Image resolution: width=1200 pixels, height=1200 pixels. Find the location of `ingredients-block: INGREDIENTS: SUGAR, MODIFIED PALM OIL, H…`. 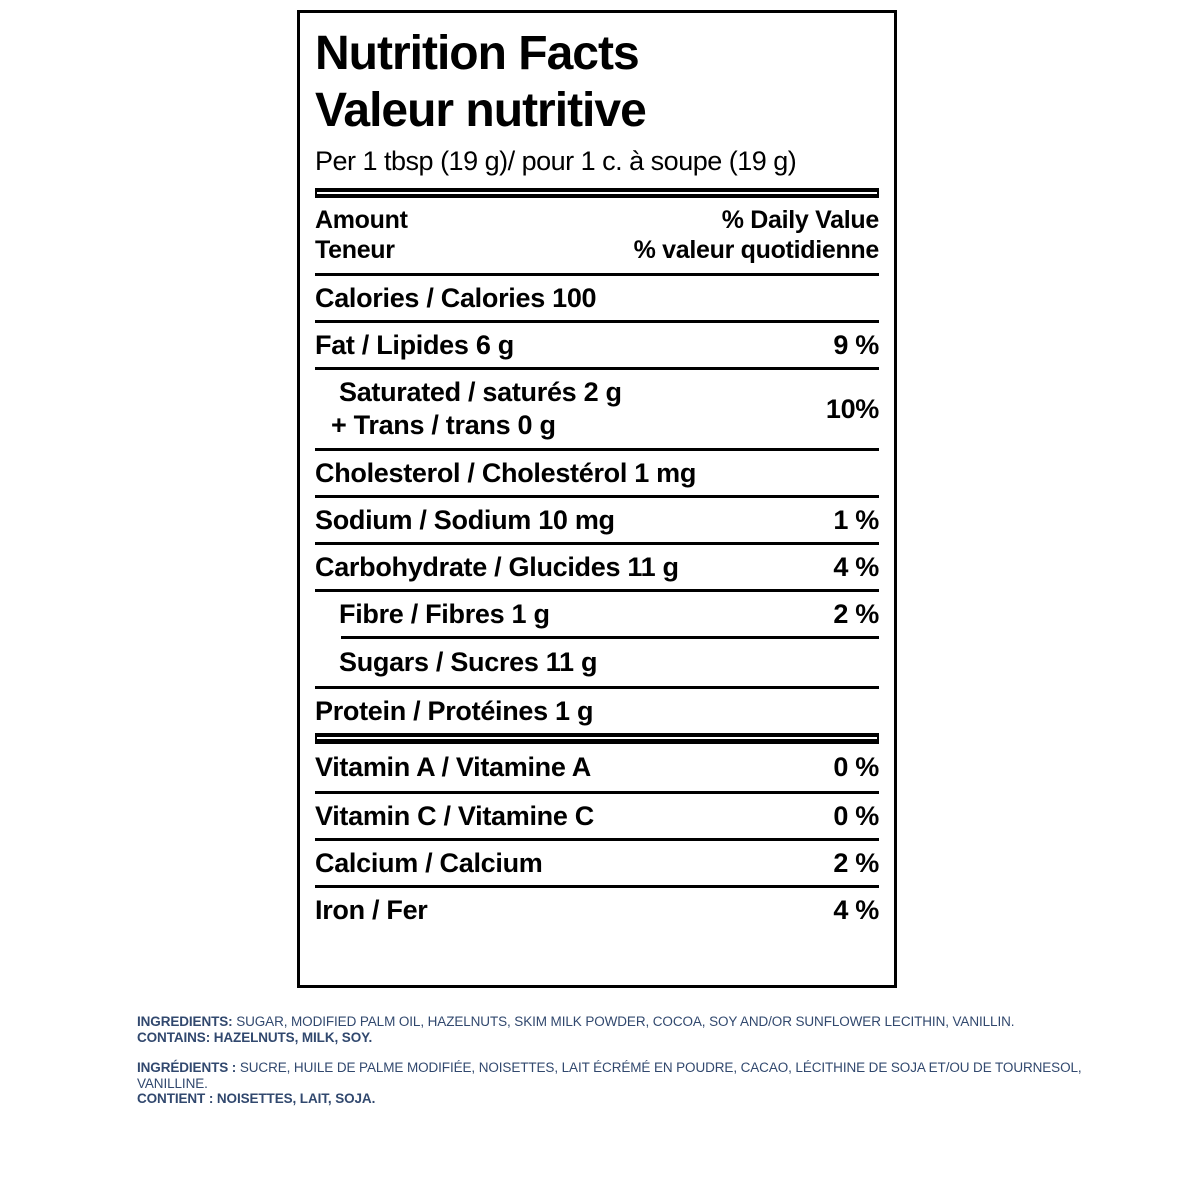

ingredients-block: INGREDIENTS: SUGAR, MODIFIED PALM OIL, H… is located at coordinates (642, 1060).